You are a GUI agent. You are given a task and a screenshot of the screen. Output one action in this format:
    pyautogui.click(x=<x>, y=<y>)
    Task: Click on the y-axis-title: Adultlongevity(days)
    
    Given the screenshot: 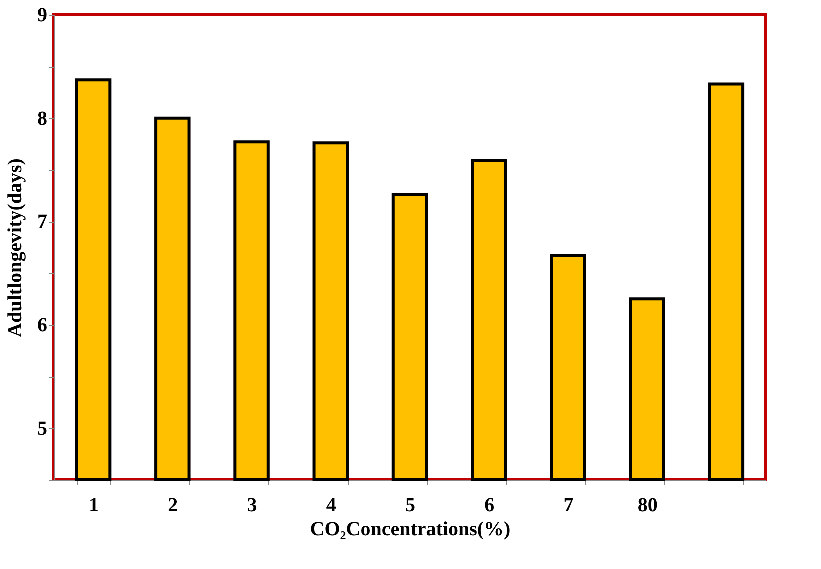 What is the action you would take?
    pyautogui.click(x=15, y=248)
    